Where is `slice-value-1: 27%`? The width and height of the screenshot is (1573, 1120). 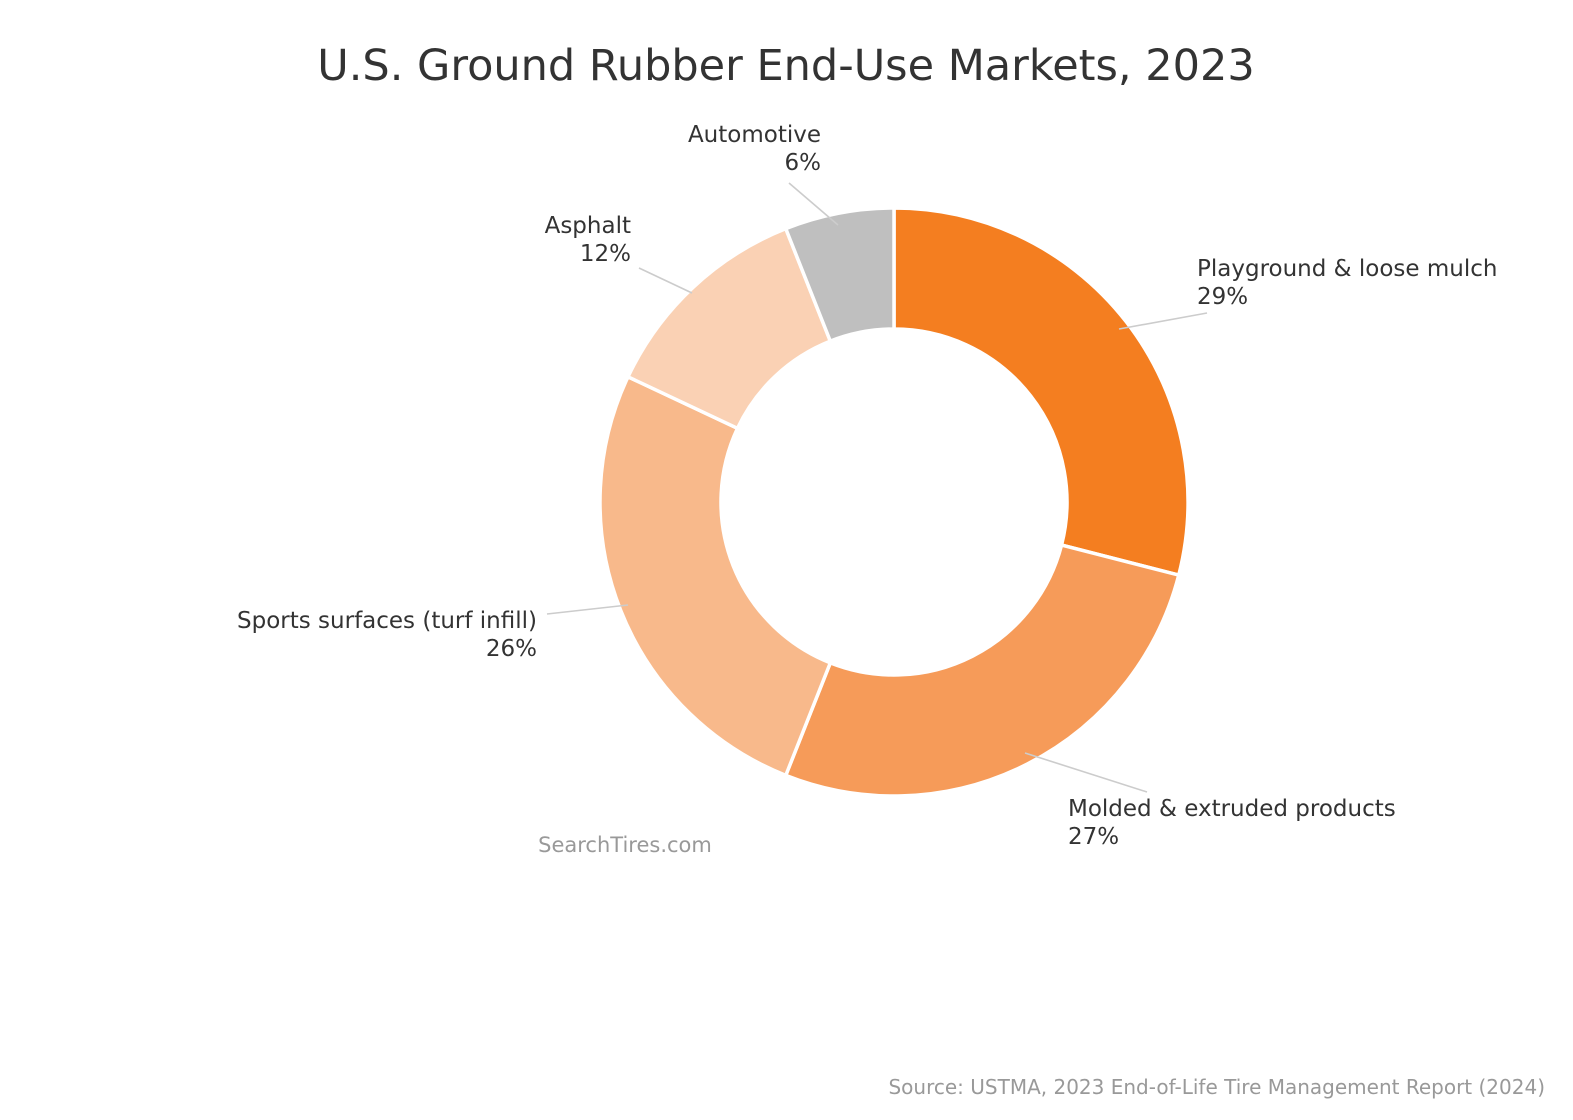
slice-value-1: 27% is located at coordinates (1093, 837).